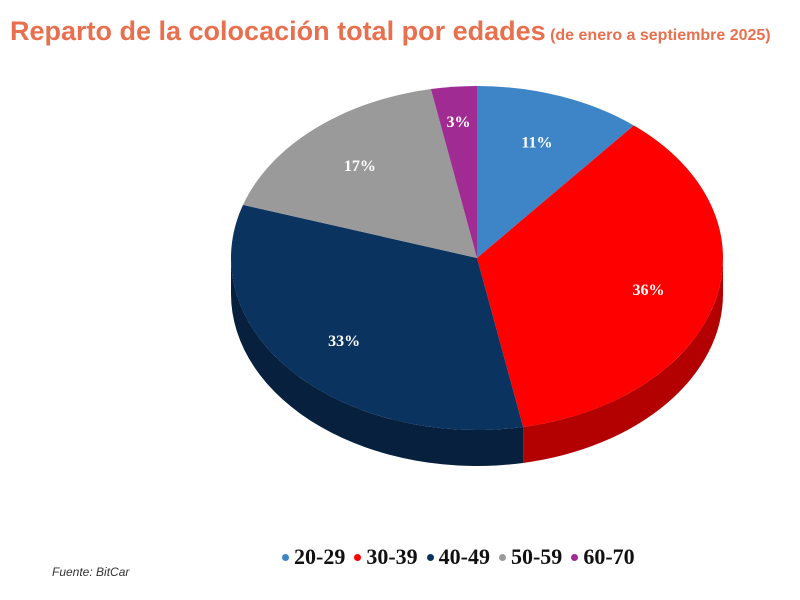 The image size is (800, 600). I want to click on legend-item-60-70: 60-70, so click(603, 557).